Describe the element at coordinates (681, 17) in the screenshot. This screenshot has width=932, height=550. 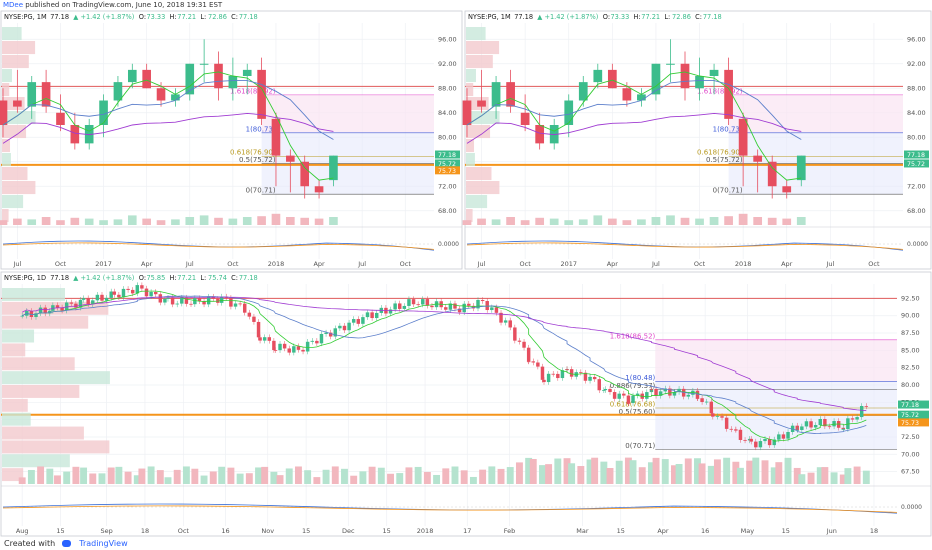
I see `ohlc-value: 72.86` at that location.